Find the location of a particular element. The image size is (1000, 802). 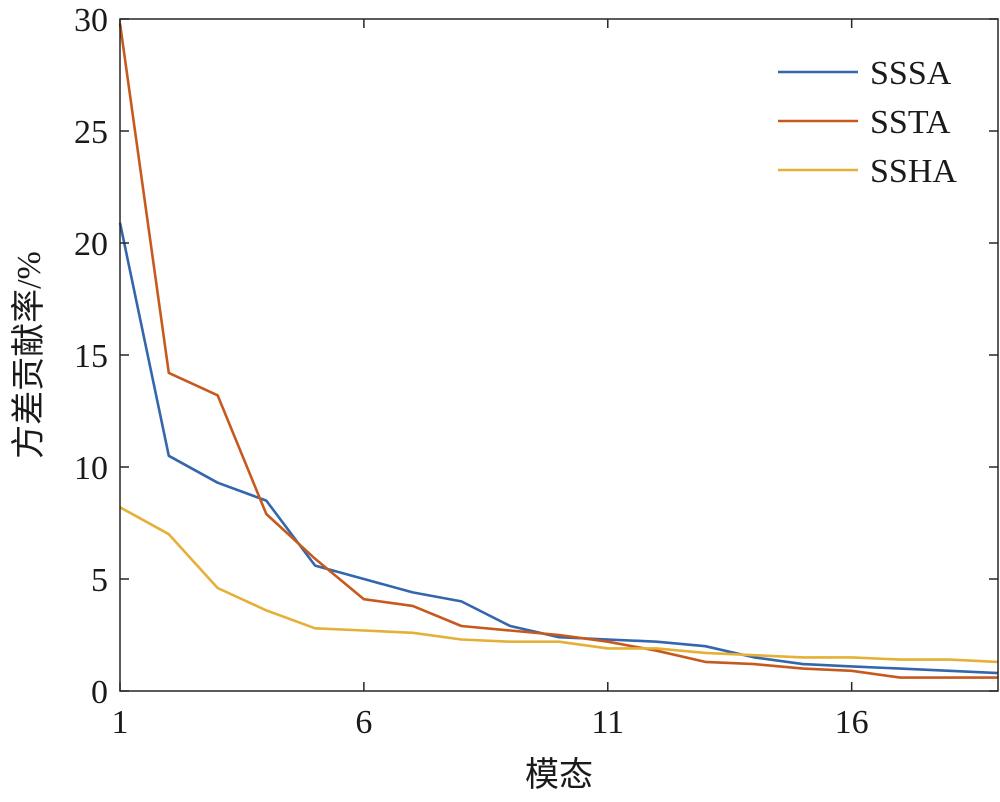

legend-label-sssa: SSSA is located at coordinates (911, 73).